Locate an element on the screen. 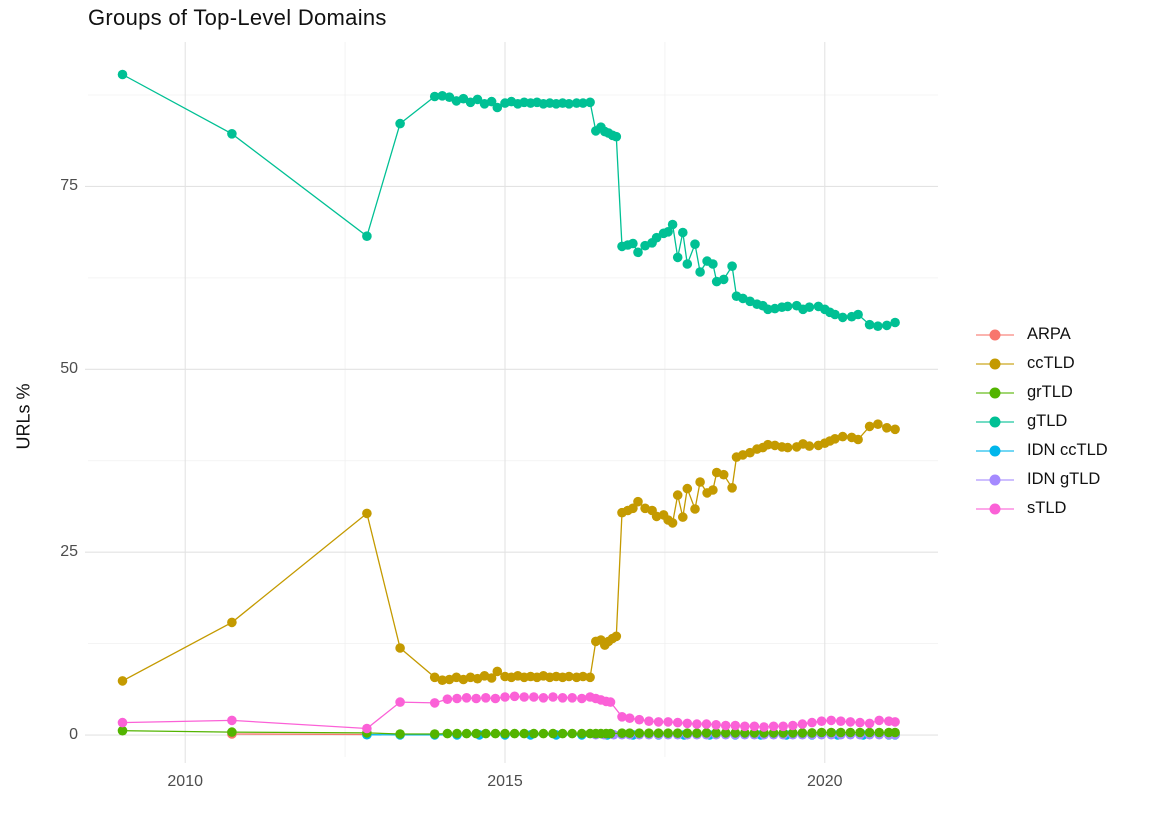 This screenshot has width=1164, height=827. legend-label: gTLD is located at coordinates (1047, 421).